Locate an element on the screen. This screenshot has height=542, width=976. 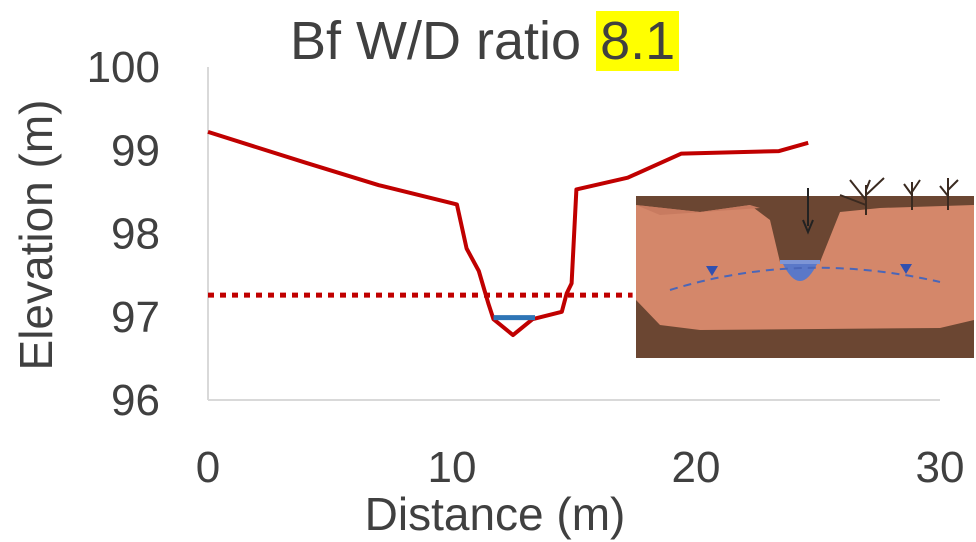
x-tick-labels: 0 10 20 30 is located at coordinates (580, 467).